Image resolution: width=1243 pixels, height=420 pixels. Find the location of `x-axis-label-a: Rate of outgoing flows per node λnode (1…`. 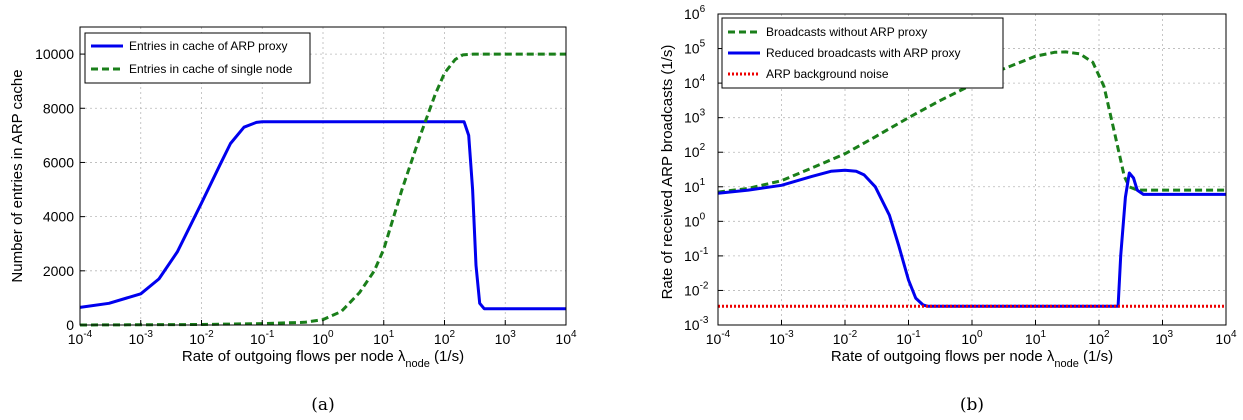

x-axis-label-a: Rate of outgoing flows per node λnode (1… is located at coordinates (323, 359).